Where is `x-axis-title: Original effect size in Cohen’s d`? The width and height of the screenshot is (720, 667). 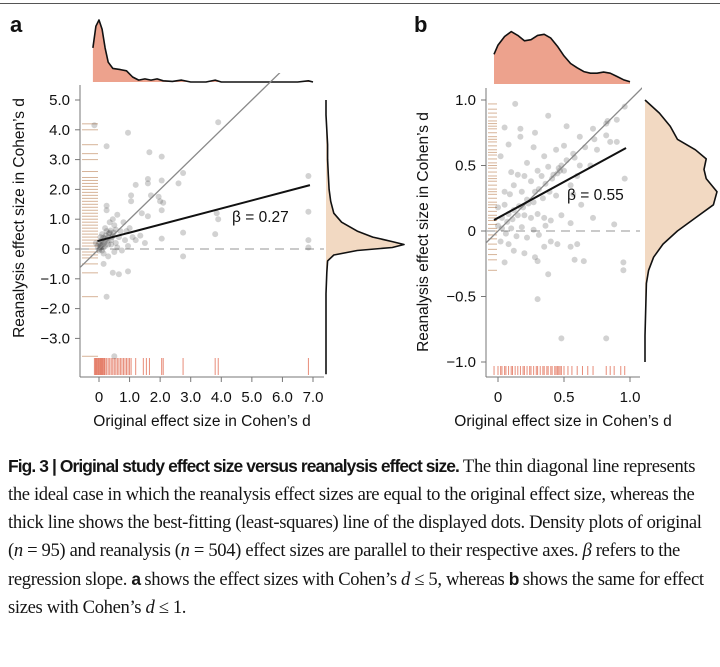 x-axis-title: Original effect size in Cohen’s d is located at coordinates (201, 421).